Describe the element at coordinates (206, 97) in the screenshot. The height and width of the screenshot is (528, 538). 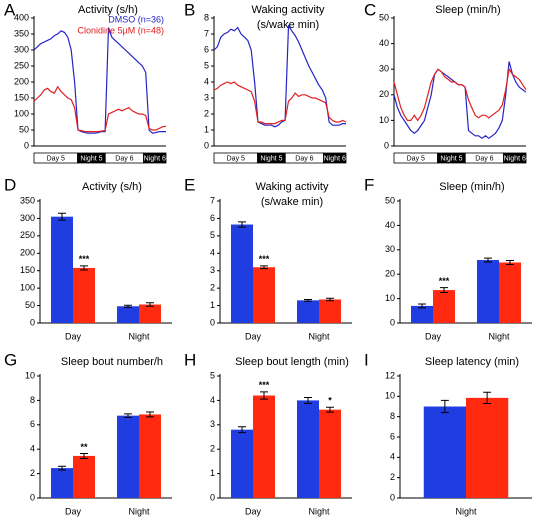
I see `y-tick-label: 3` at that location.